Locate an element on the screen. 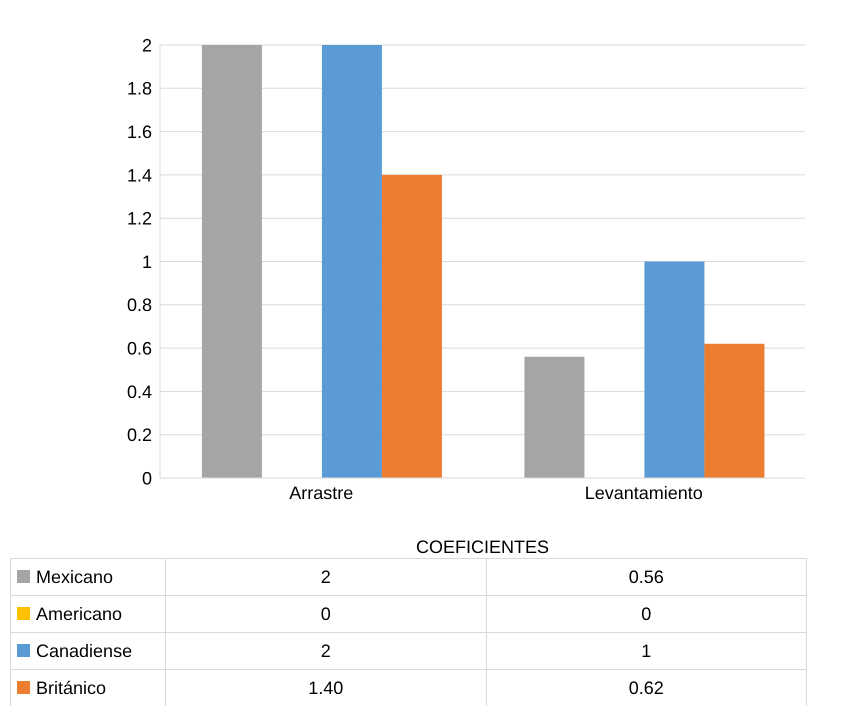 This screenshot has width=851, height=706. y-tick-label: 1.2 is located at coordinates (139, 218).